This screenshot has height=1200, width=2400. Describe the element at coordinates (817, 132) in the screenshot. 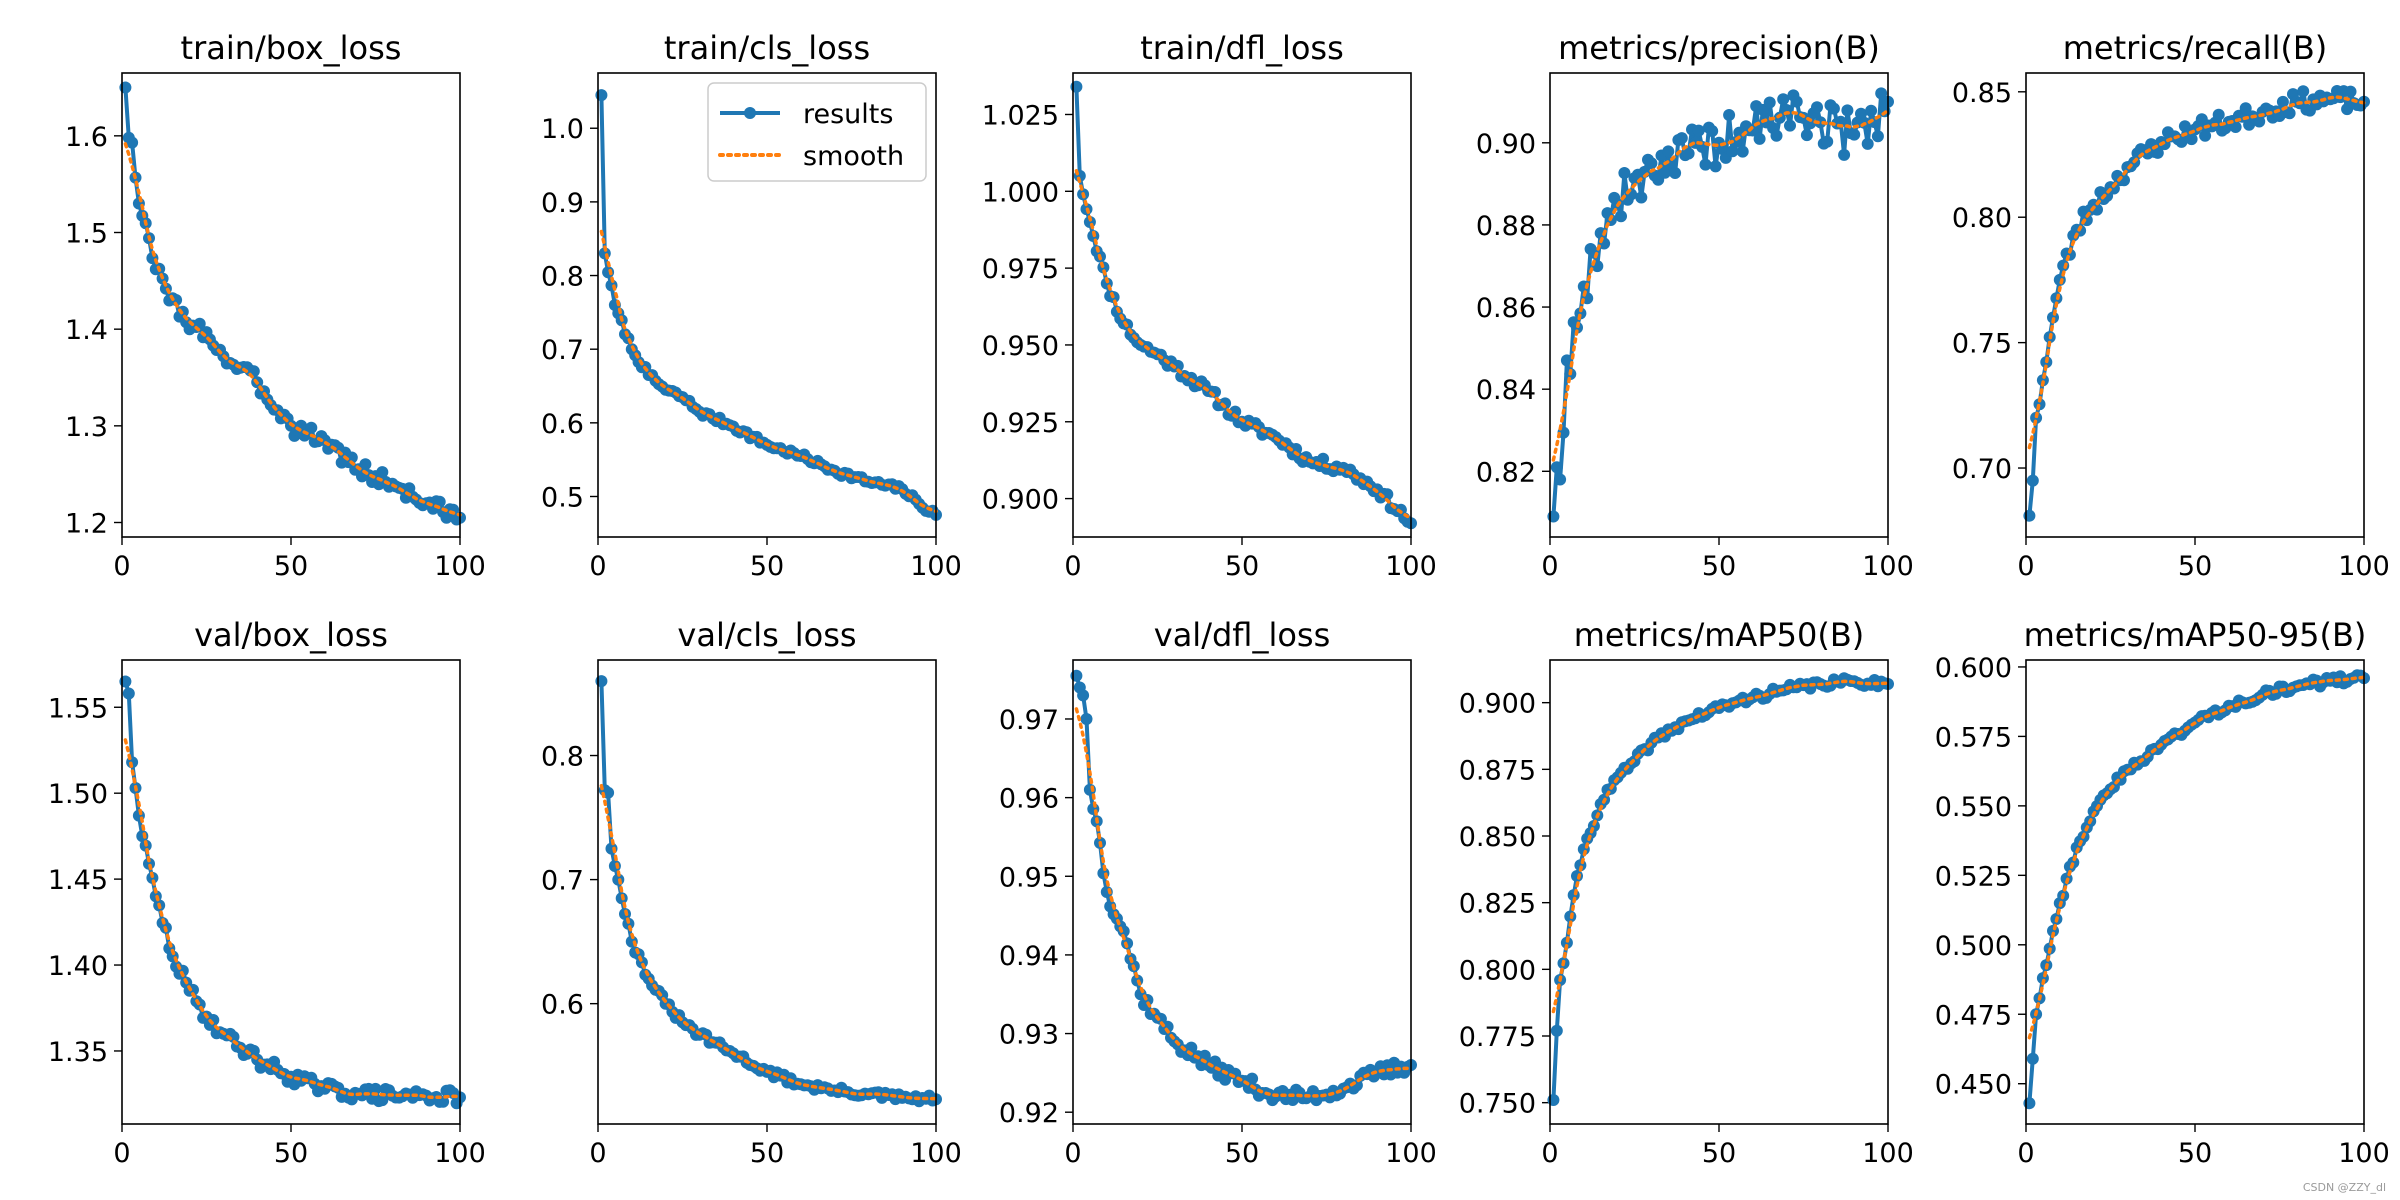

I see `legend: results smooth` at that location.